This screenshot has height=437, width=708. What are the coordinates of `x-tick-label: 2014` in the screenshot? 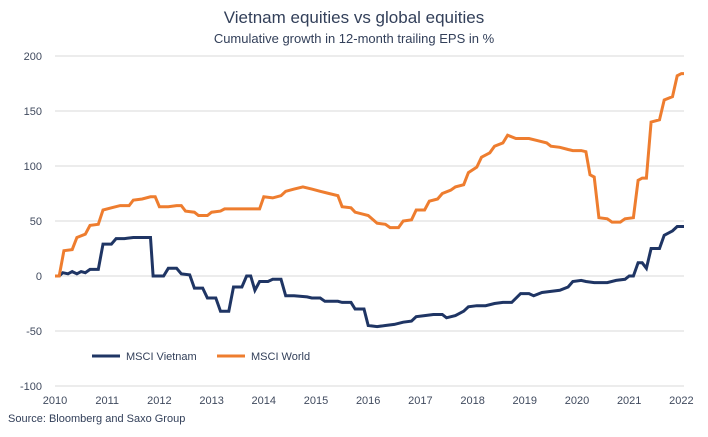 It's located at (264, 401).